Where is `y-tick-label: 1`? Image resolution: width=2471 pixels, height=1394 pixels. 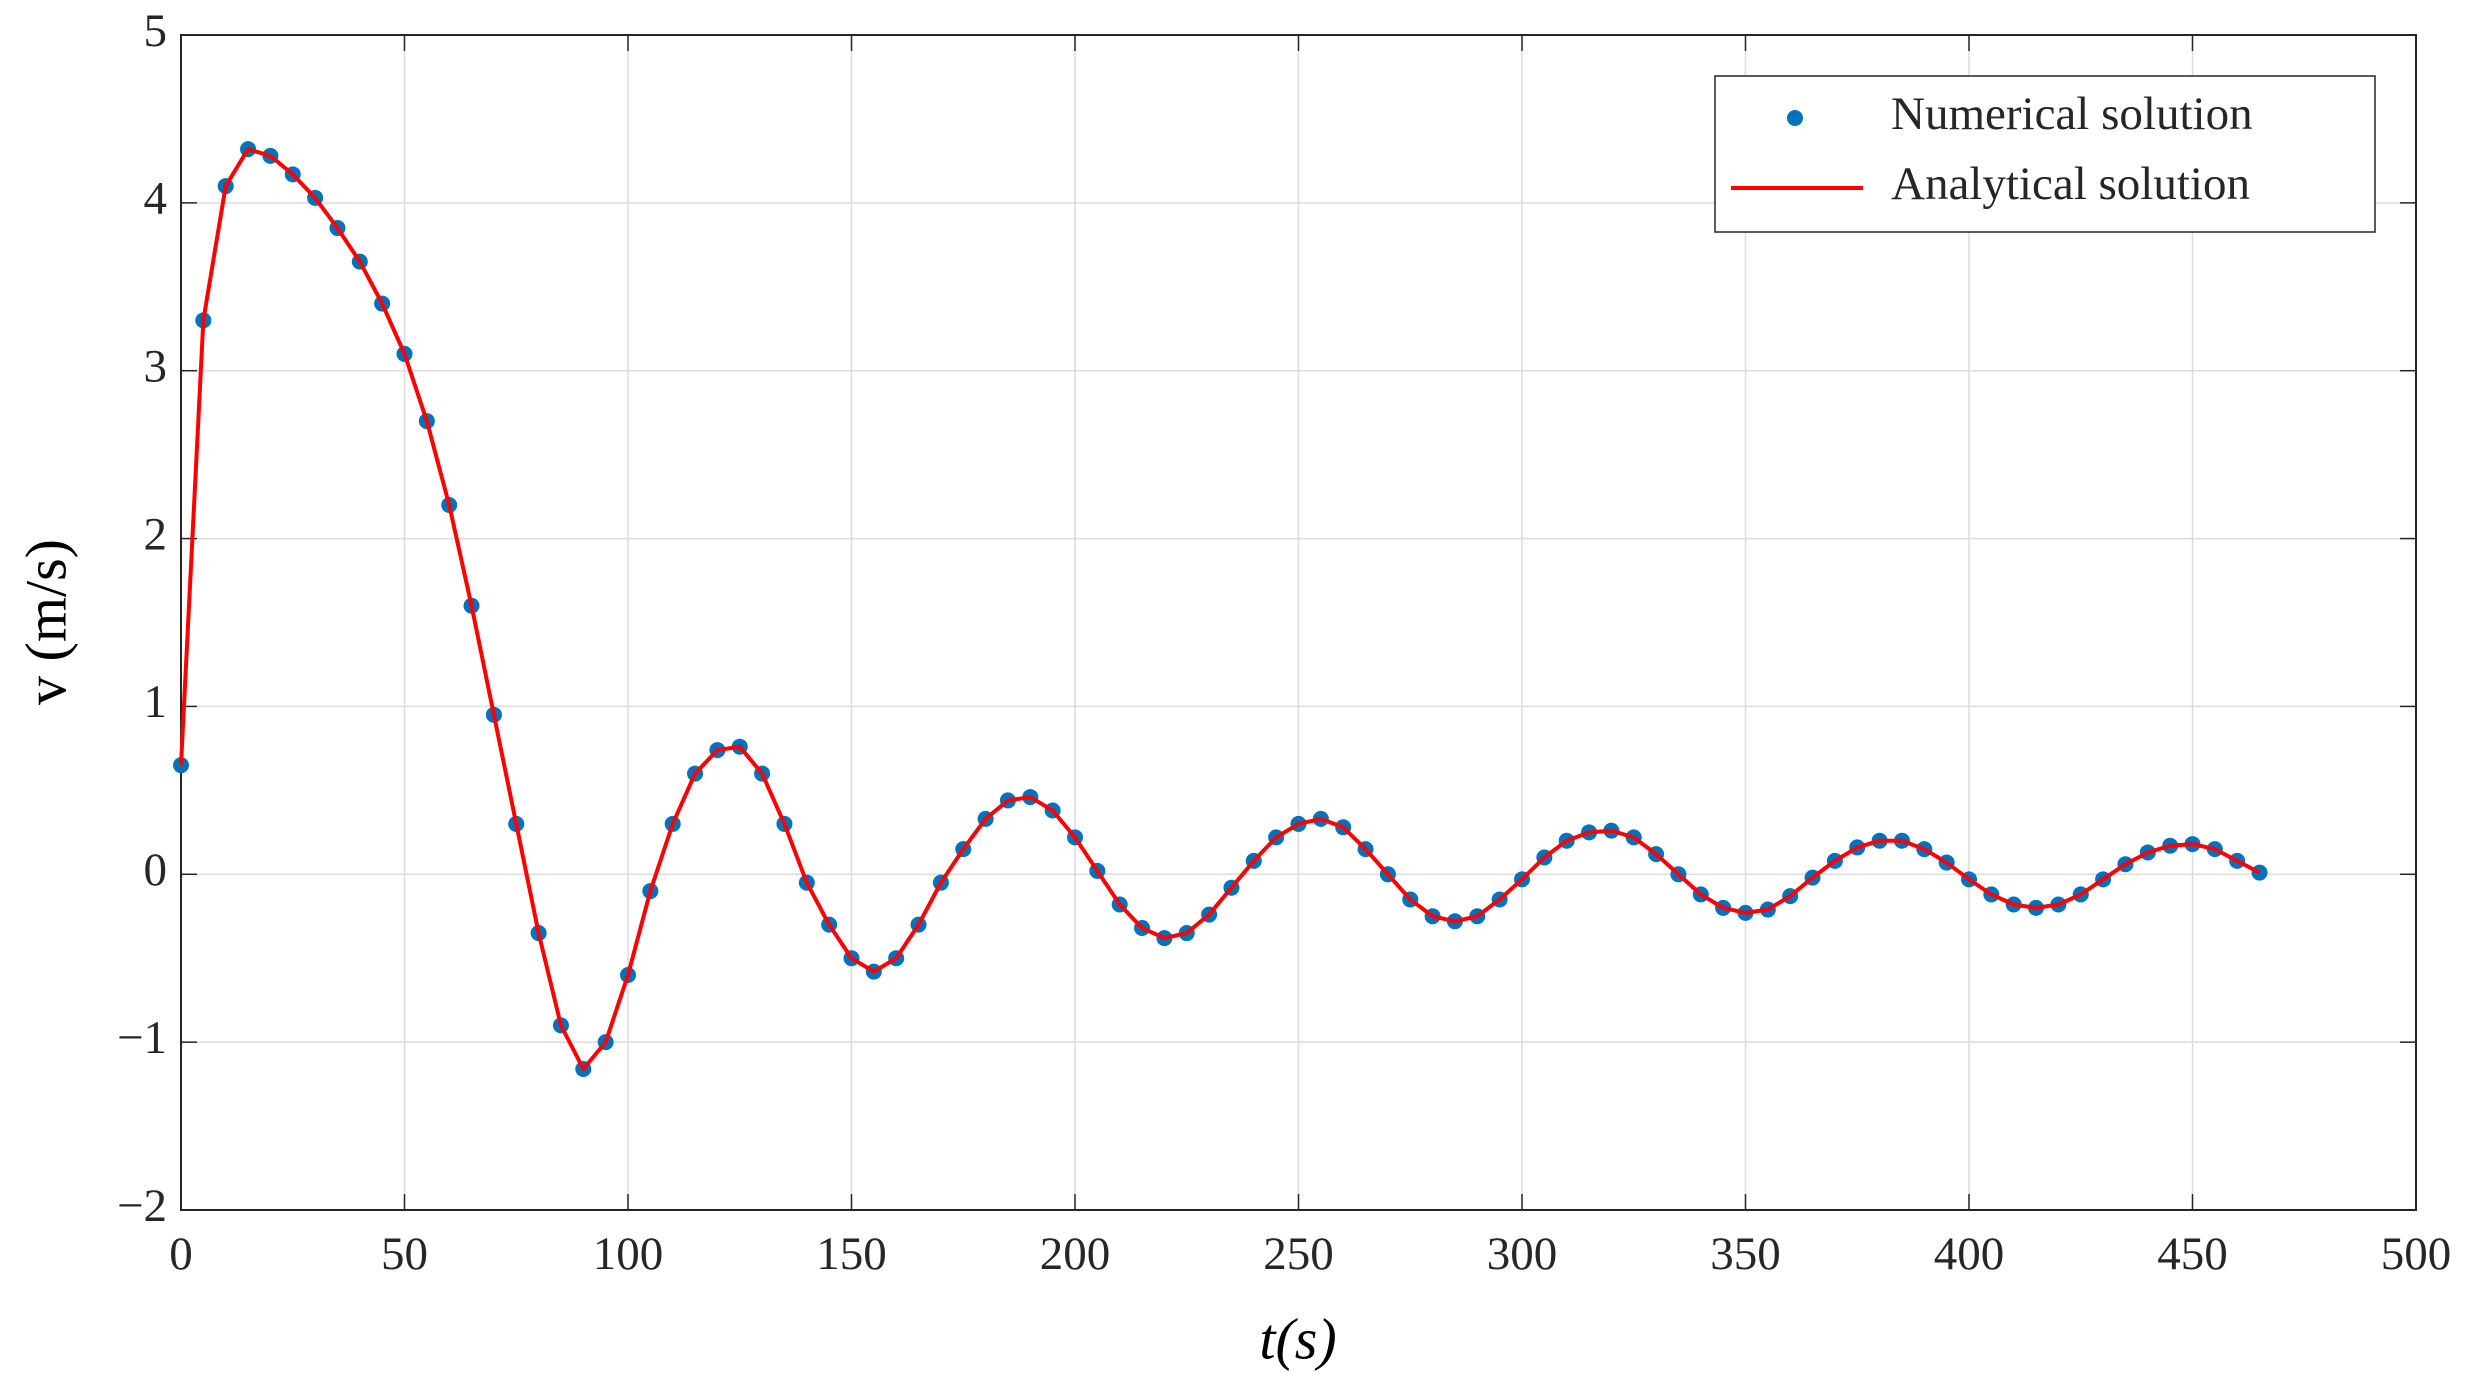
y-tick-label: 1 is located at coordinates (156, 702).